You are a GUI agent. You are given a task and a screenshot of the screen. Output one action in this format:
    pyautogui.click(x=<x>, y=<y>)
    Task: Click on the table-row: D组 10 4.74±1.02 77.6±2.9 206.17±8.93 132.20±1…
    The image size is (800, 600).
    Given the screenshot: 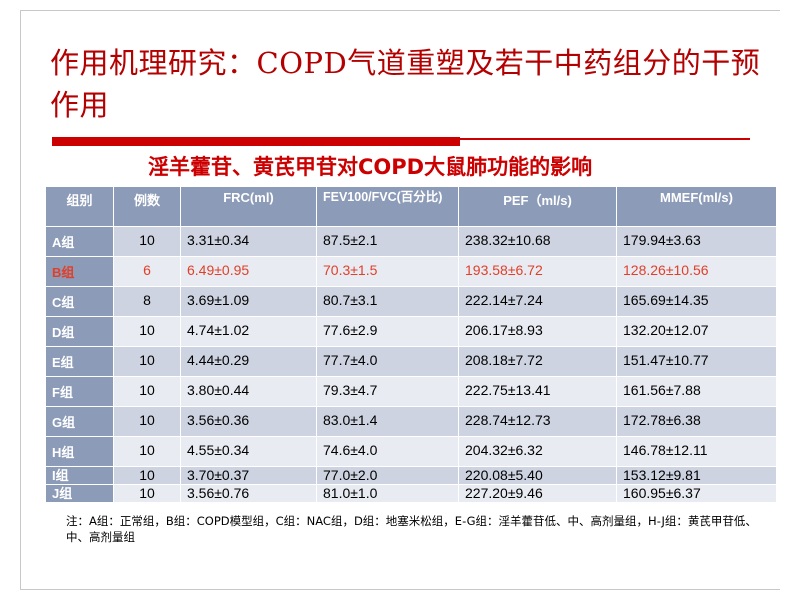 What is the action you would take?
    pyautogui.click(x=411, y=331)
    